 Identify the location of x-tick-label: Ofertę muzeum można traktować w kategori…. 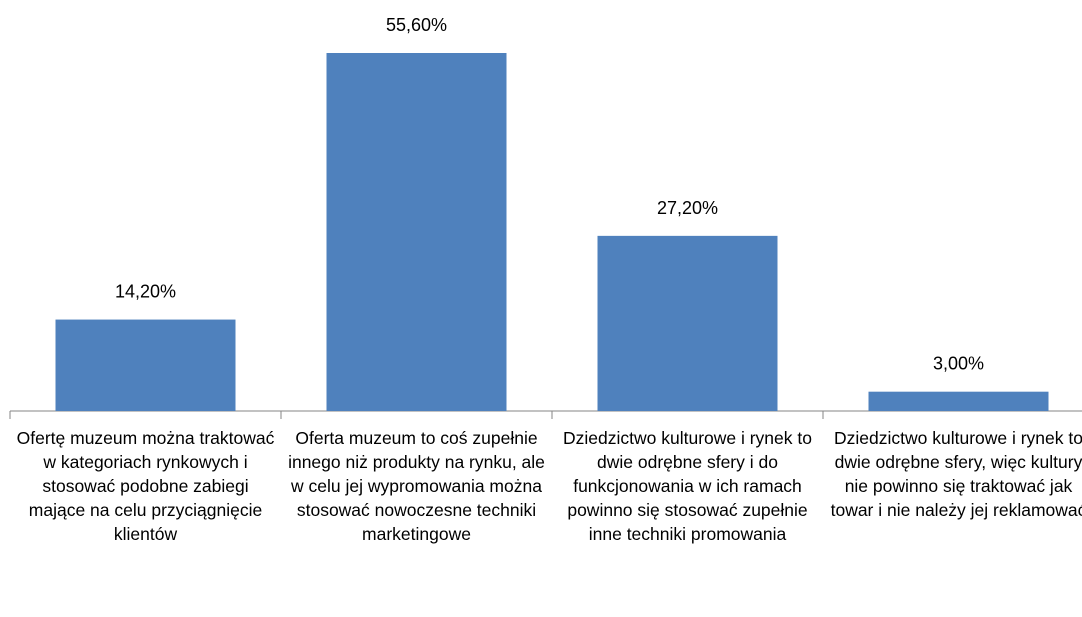
(145, 486).